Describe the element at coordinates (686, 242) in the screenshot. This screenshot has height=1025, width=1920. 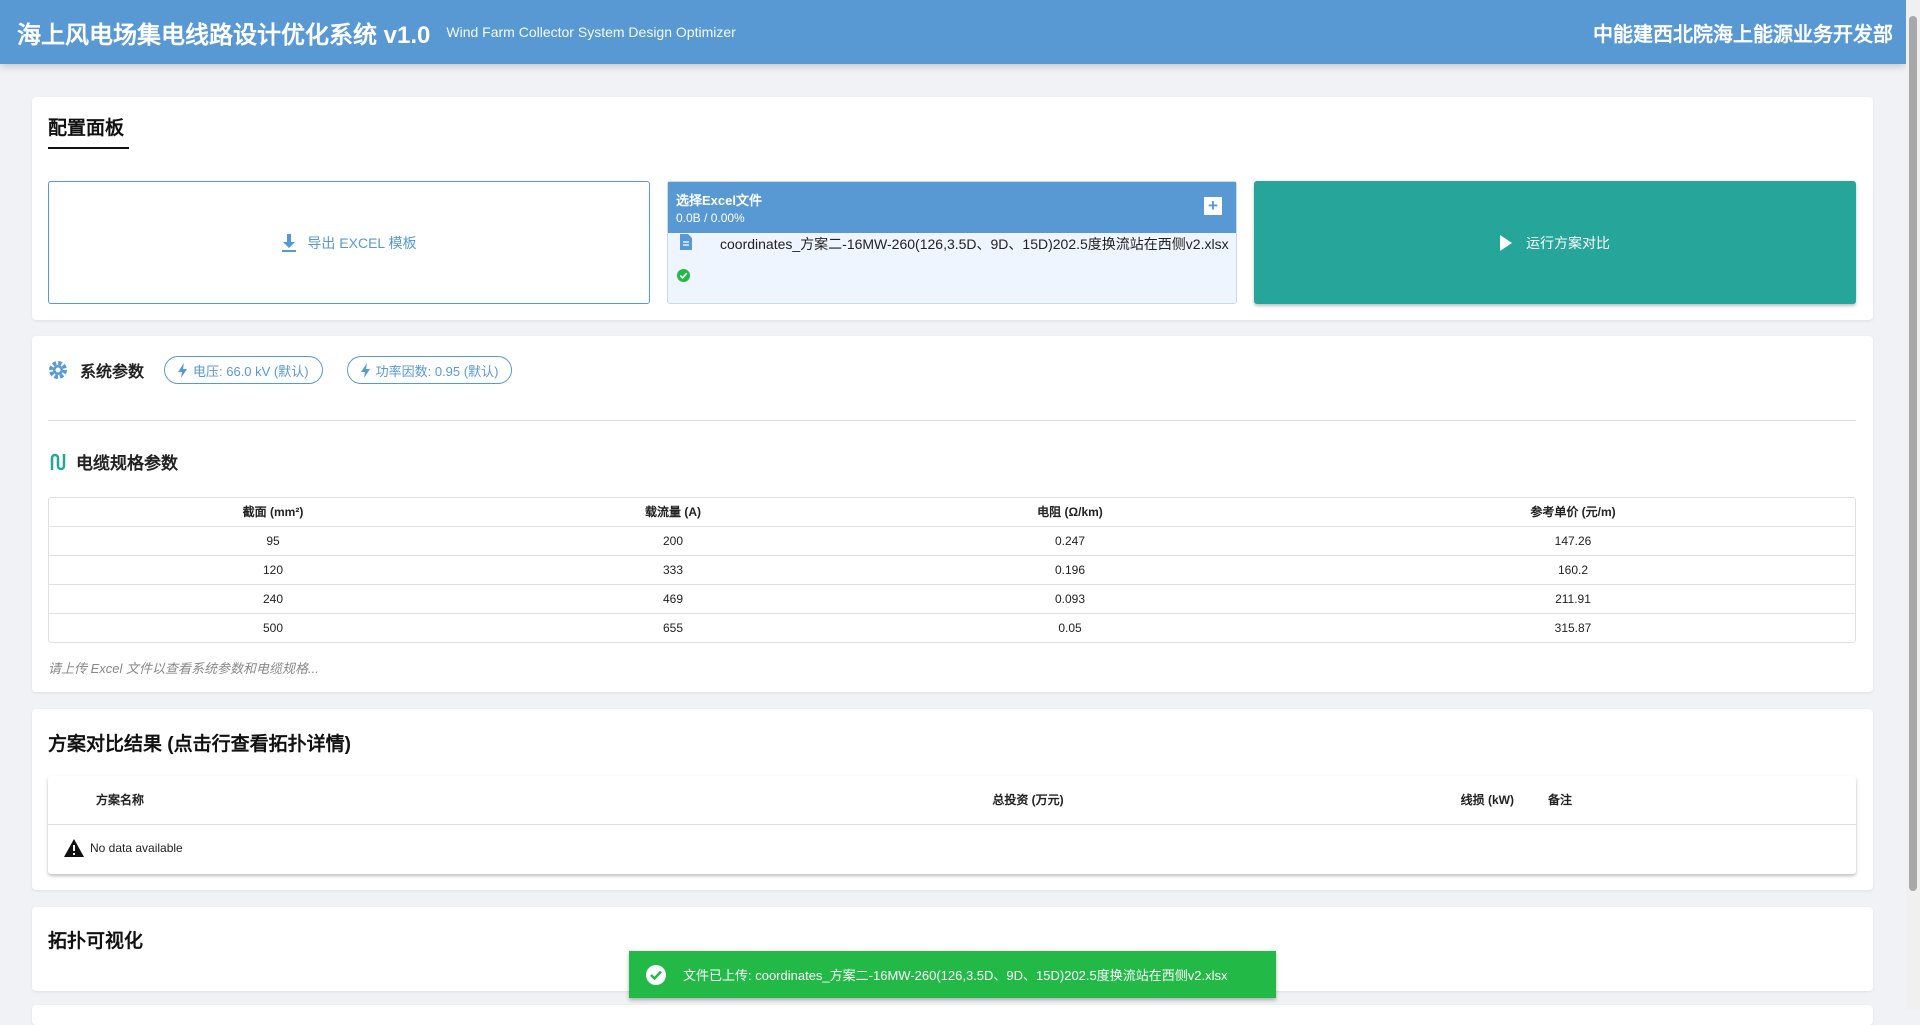
I see `file-icon` at that location.